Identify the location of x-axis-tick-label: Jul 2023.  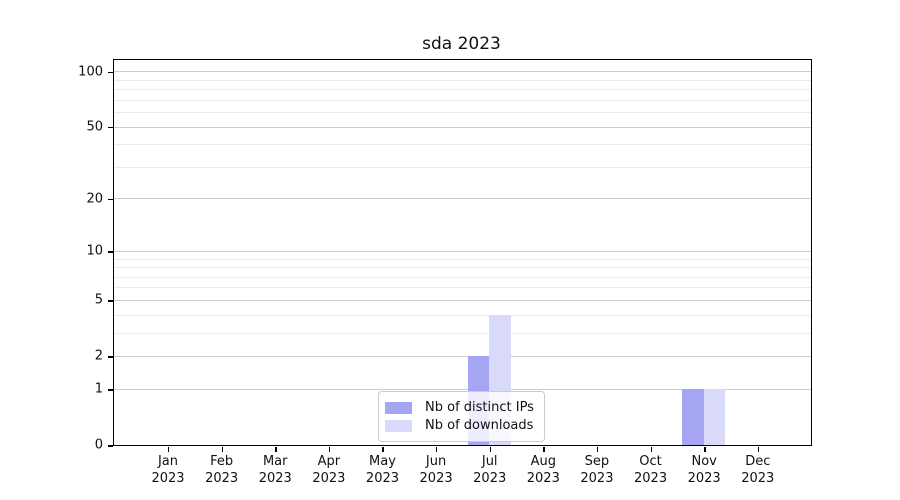
(490, 470).